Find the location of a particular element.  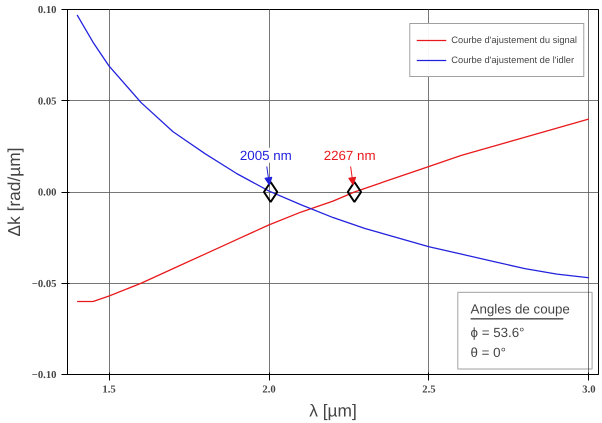

y-axis-title: Δk [rad/µm] is located at coordinates (14, 192).